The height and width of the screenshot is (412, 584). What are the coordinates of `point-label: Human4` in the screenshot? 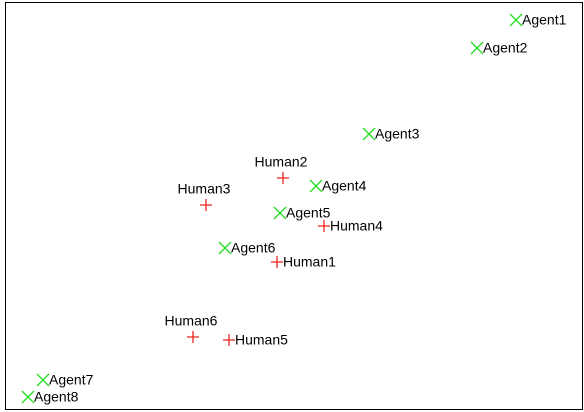 It's located at (356, 226).